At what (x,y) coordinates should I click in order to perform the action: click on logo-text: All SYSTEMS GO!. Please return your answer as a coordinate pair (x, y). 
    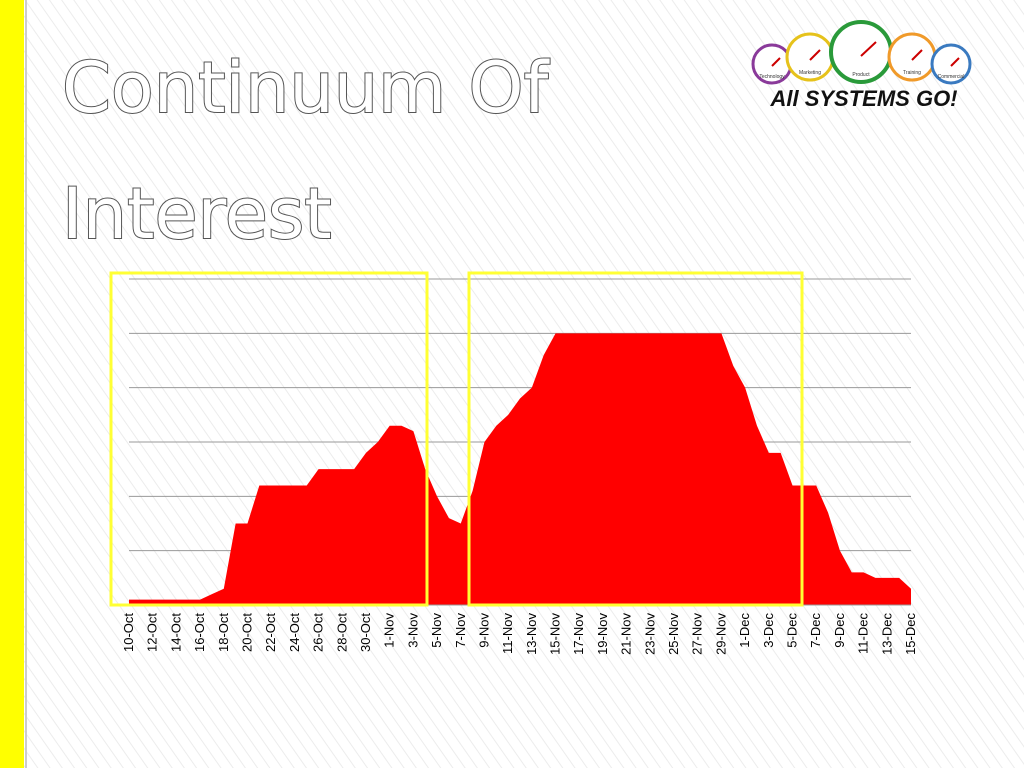
    Looking at the image, I should click on (863, 98).